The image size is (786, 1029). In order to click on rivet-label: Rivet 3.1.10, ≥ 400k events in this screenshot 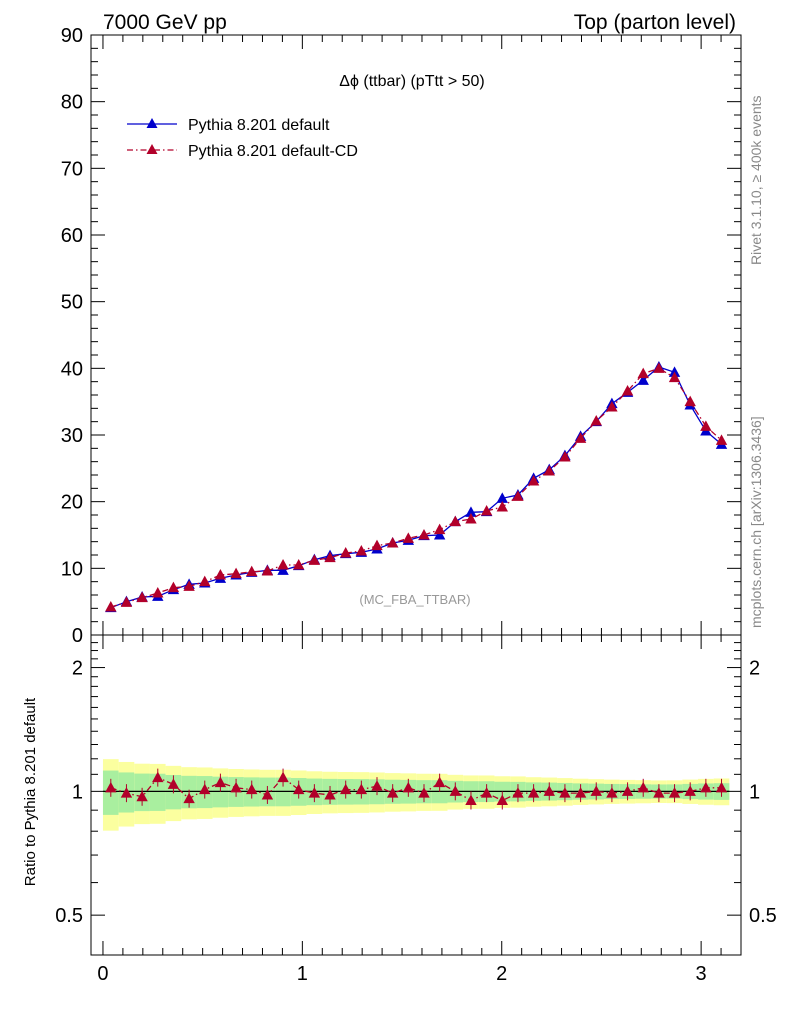, I will do `click(756, 180)`.